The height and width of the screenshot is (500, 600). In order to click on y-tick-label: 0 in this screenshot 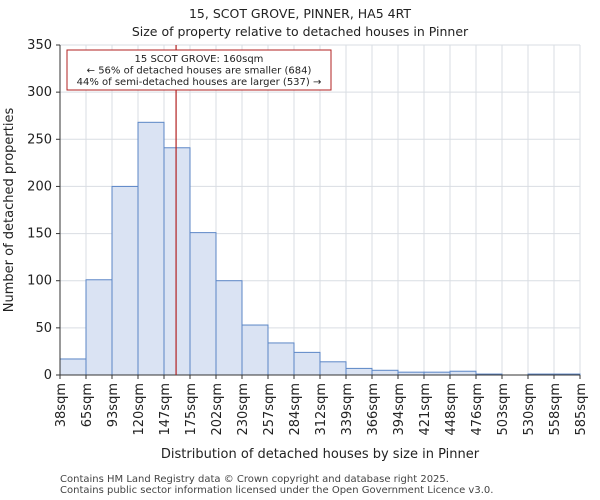, I will do `click(48, 375)`.